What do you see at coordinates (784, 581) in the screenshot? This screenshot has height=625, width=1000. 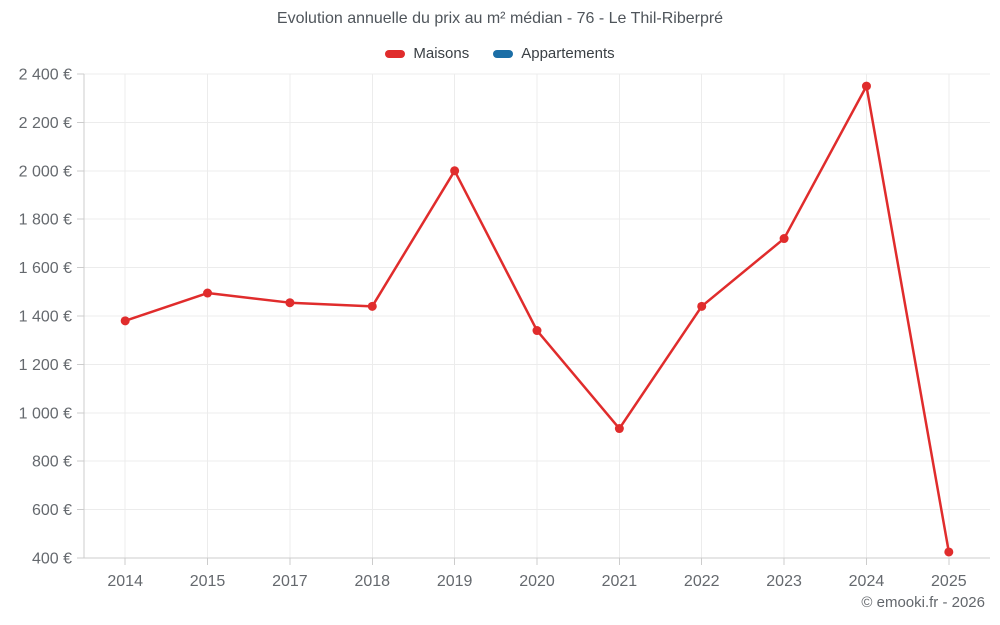 I see `x-tick-label: 2023` at bounding box center [784, 581].